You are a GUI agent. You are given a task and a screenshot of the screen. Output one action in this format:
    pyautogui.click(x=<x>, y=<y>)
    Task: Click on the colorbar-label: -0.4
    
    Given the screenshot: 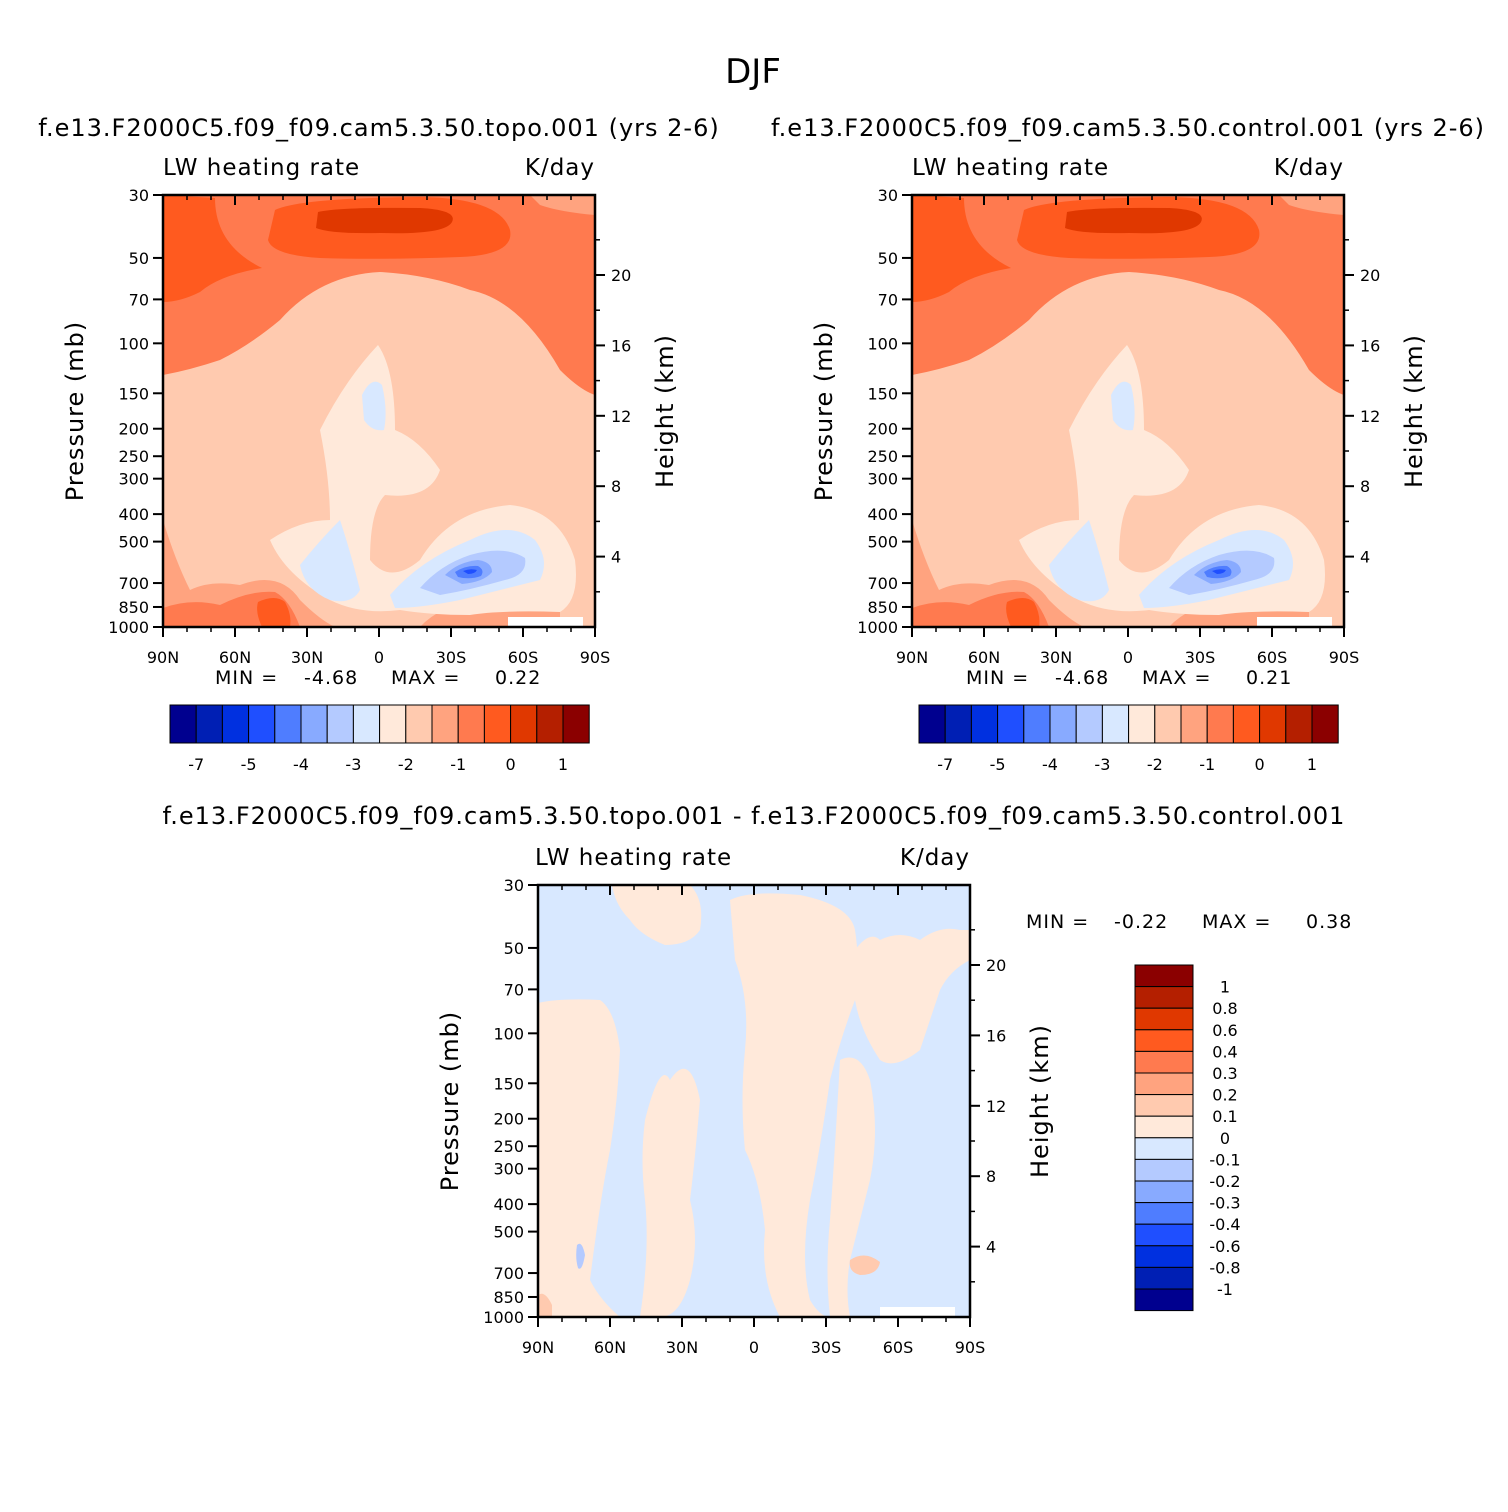 What is the action you would take?
    pyautogui.click(x=1224, y=1224)
    